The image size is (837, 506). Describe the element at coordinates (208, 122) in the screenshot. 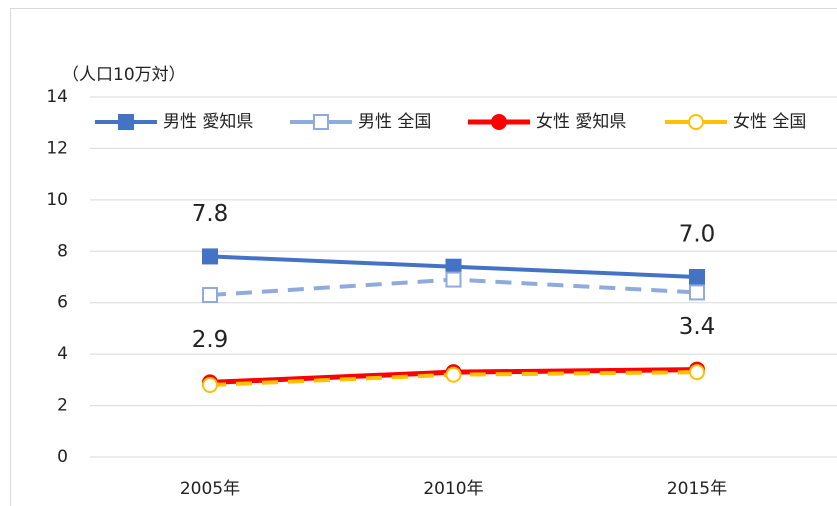

I see `legend-label: 男性 愛知県` at that location.